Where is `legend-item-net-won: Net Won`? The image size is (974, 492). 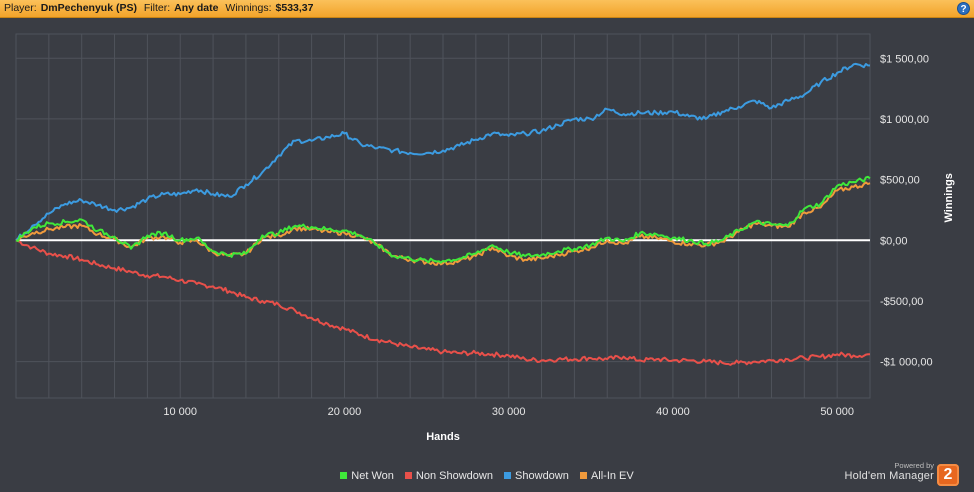
legend-item-net-won: Net Won is located at coordinates (367, 476).